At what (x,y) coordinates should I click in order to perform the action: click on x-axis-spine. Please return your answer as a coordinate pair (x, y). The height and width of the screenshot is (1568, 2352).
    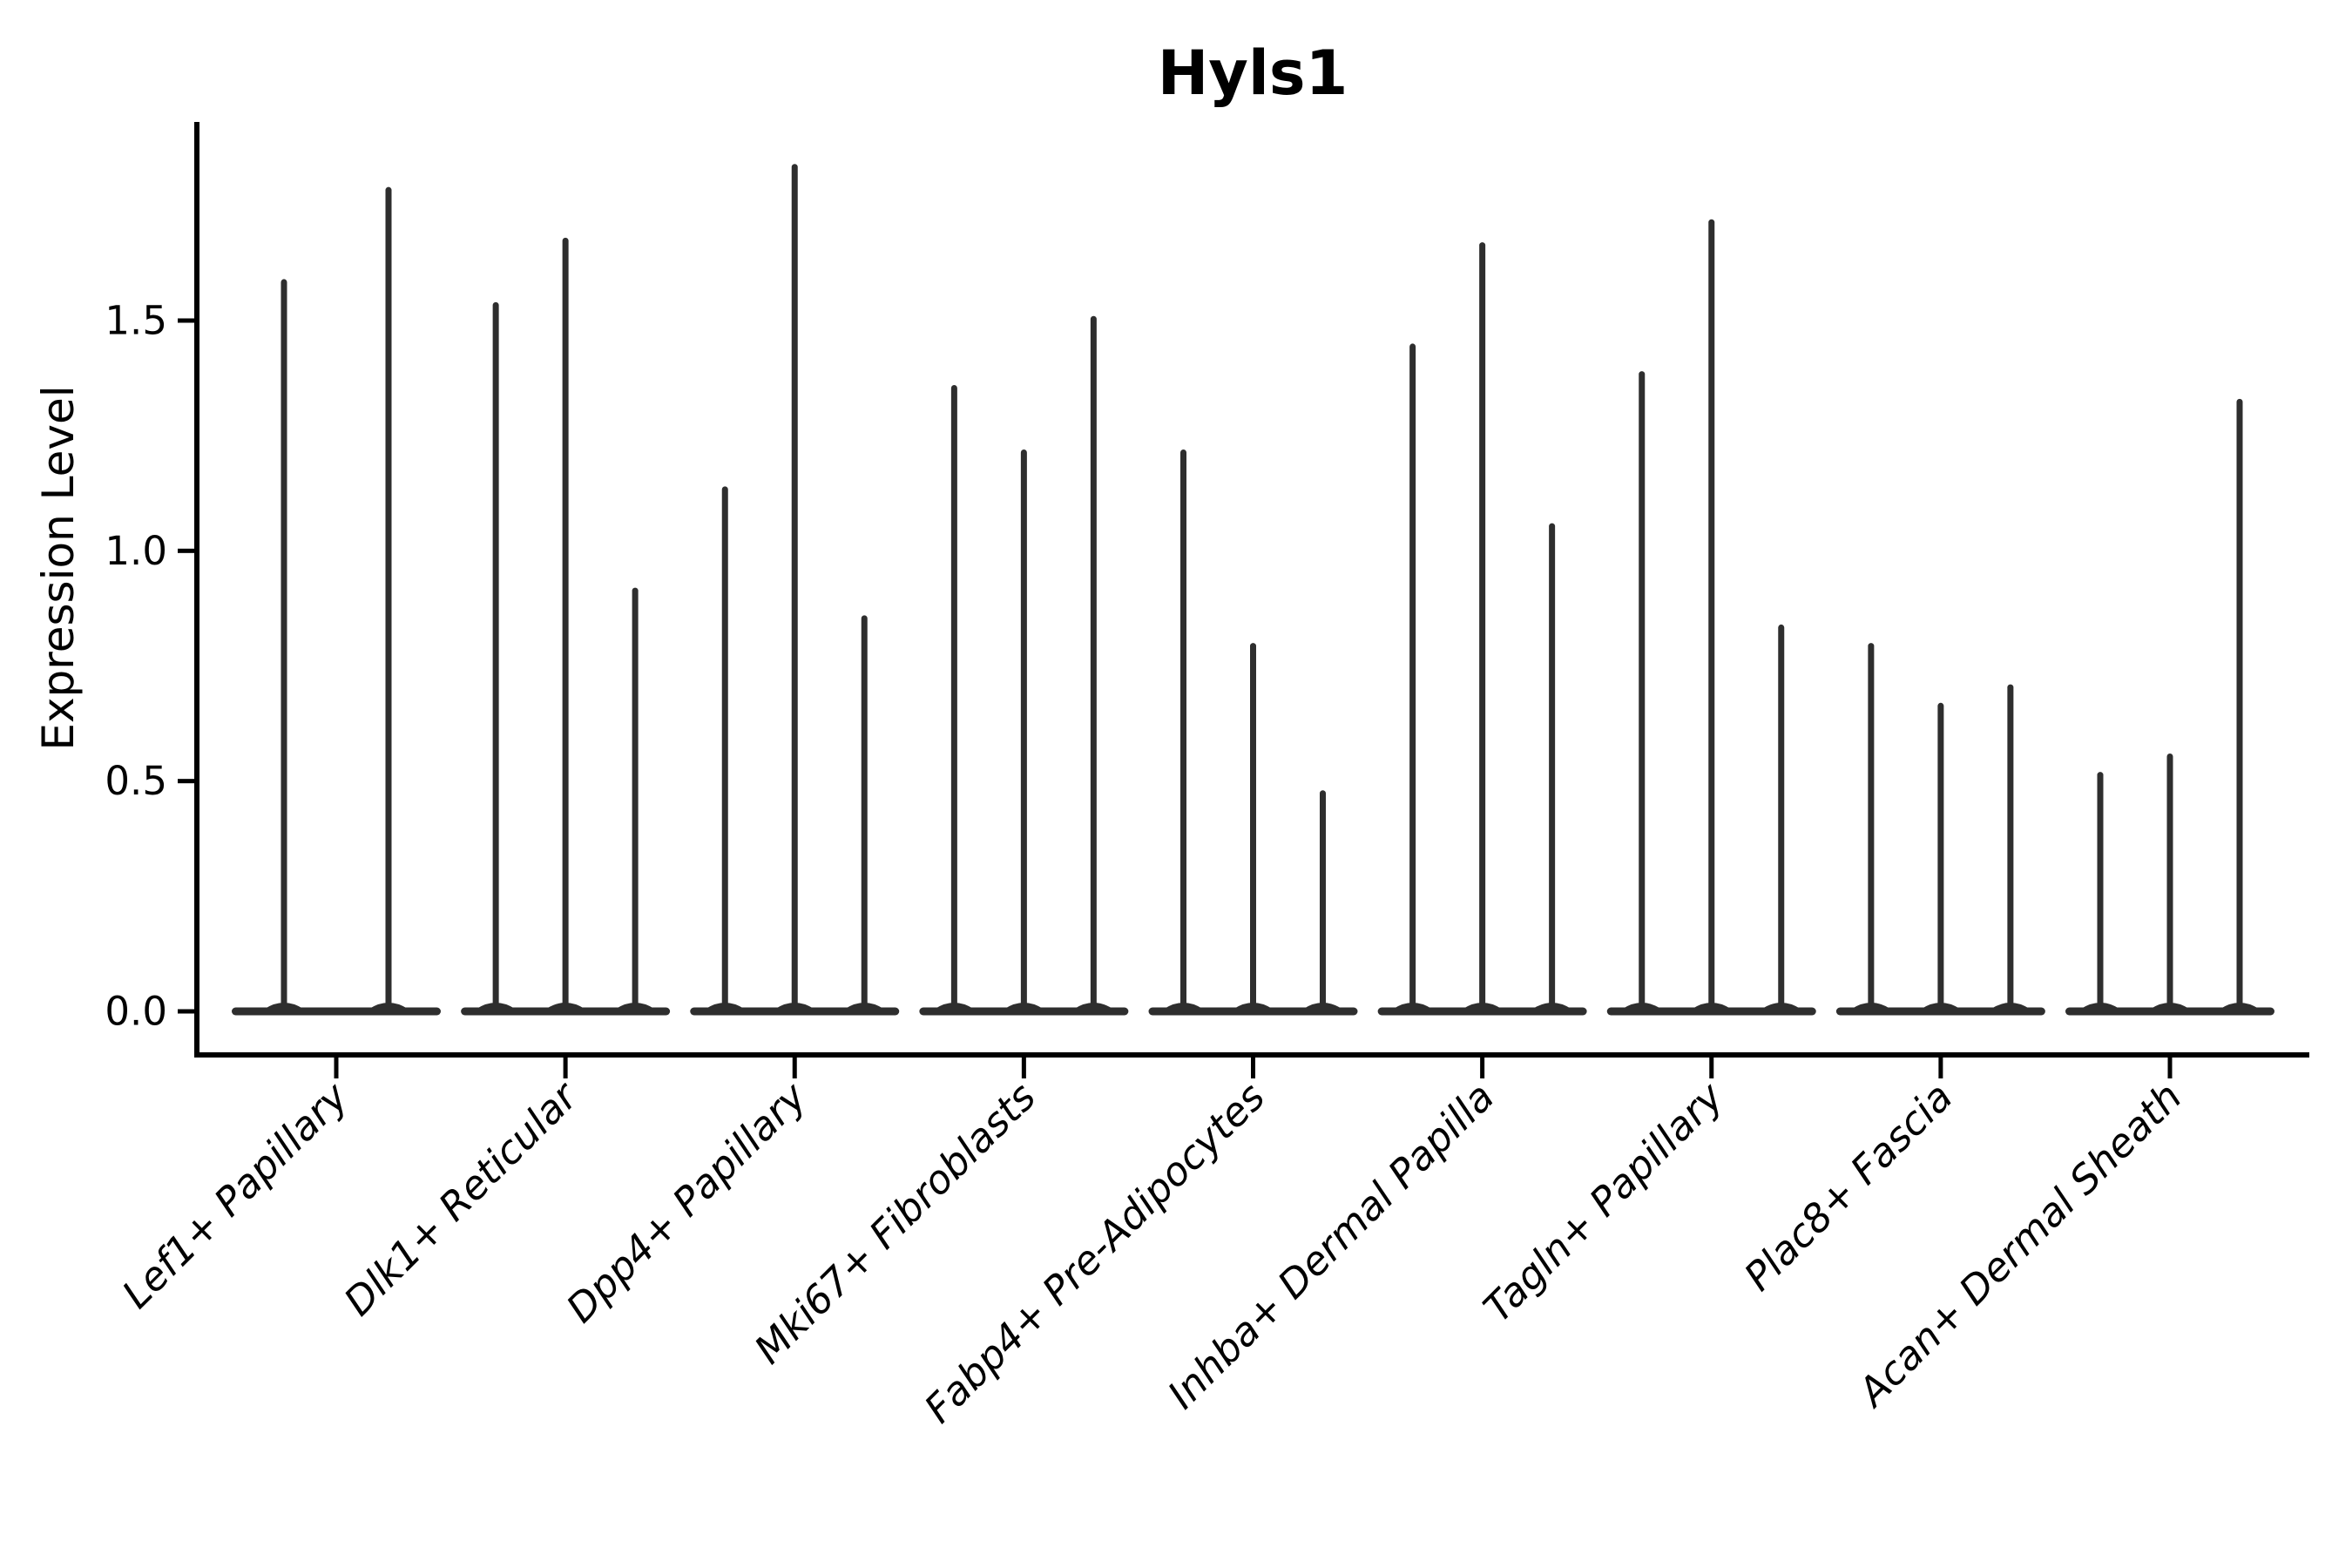
    Looking at the image, I should click on (1251, 1055).